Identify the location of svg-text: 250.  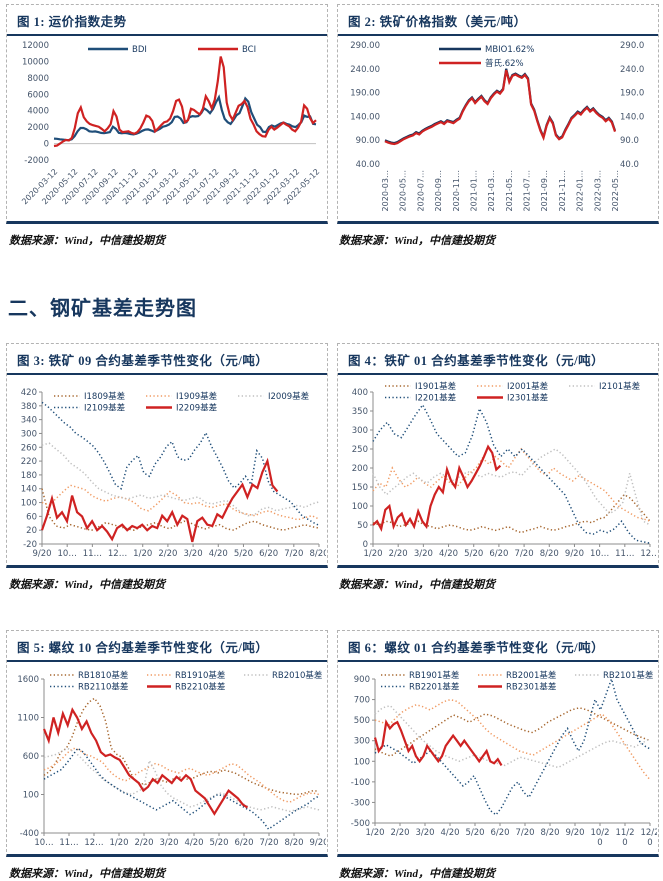
(360, 450).